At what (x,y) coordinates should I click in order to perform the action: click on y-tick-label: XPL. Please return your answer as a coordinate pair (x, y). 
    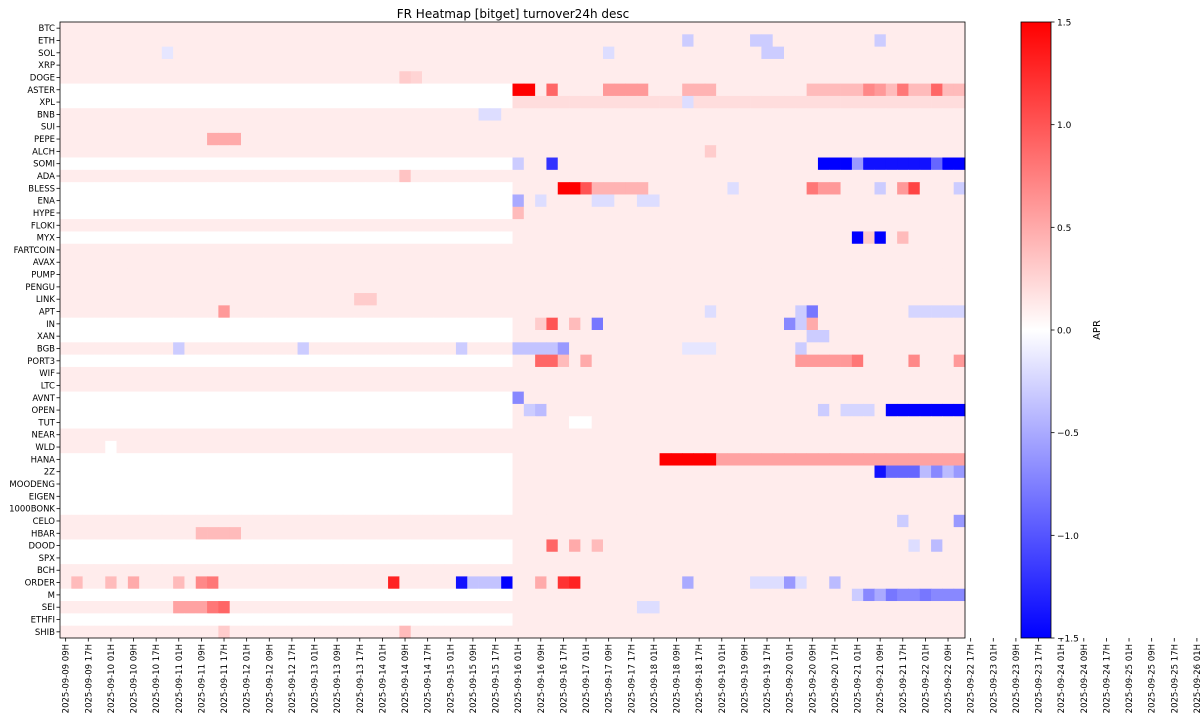
    Looking at the image, I should click on (47, 103).